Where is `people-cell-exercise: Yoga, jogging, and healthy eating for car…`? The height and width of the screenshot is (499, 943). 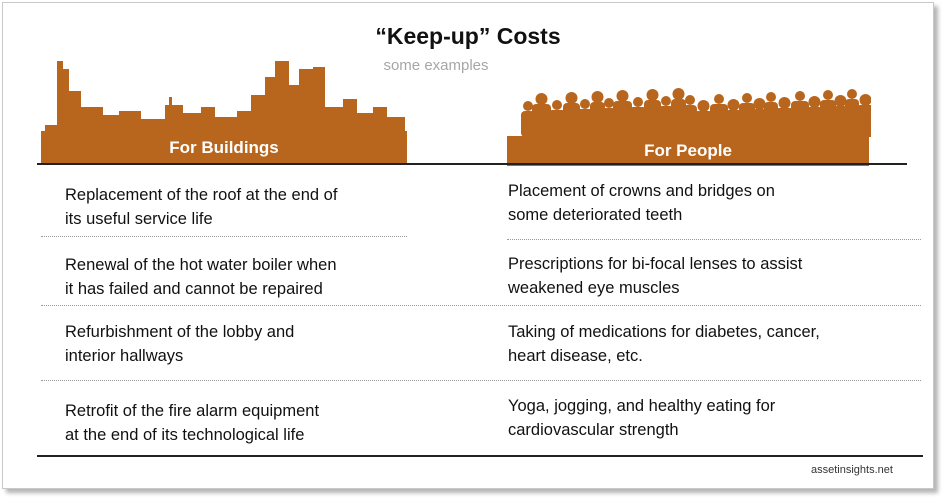 people-cell-exercise: Yoga, jogging, and healthy eating for car… is located at coordinates (642, 418).